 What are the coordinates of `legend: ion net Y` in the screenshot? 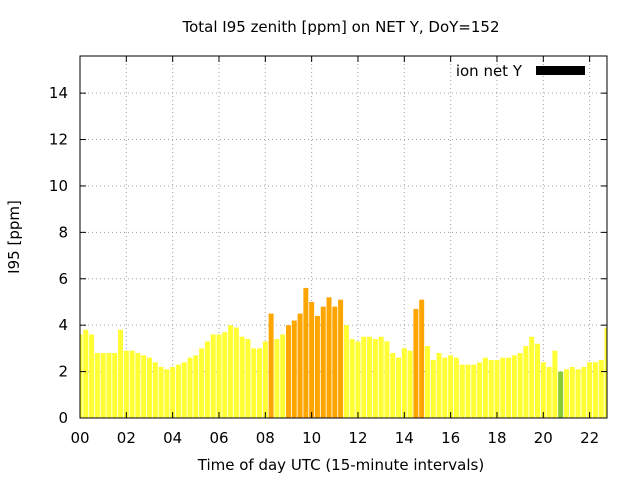 It's located at (520, 71).